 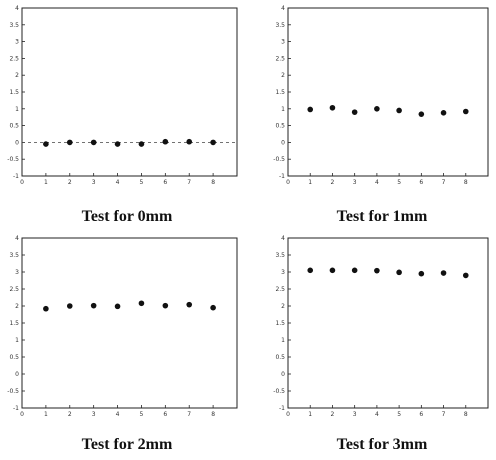 I want to click on y-tick-label-0mm-10: 4, so click(x=17, y=8).